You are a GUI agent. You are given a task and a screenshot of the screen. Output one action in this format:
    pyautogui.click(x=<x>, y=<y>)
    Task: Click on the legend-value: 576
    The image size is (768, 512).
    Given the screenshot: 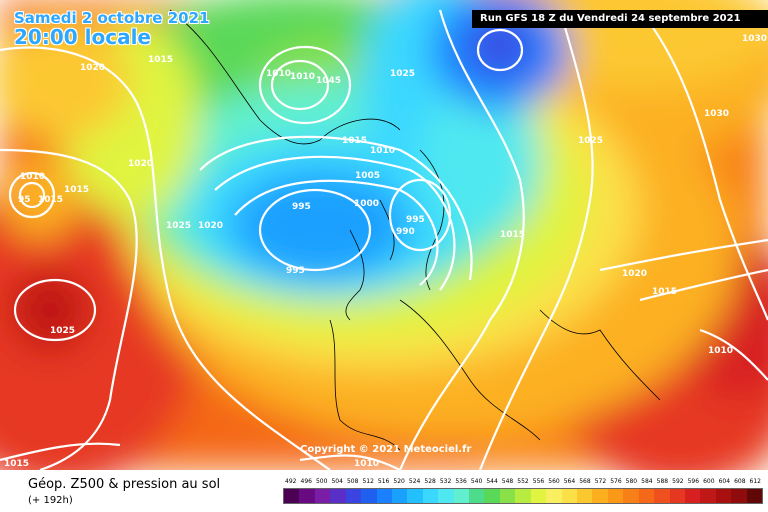 What is the action you would take?
    pyautogui.click(x=616, y=481)
    